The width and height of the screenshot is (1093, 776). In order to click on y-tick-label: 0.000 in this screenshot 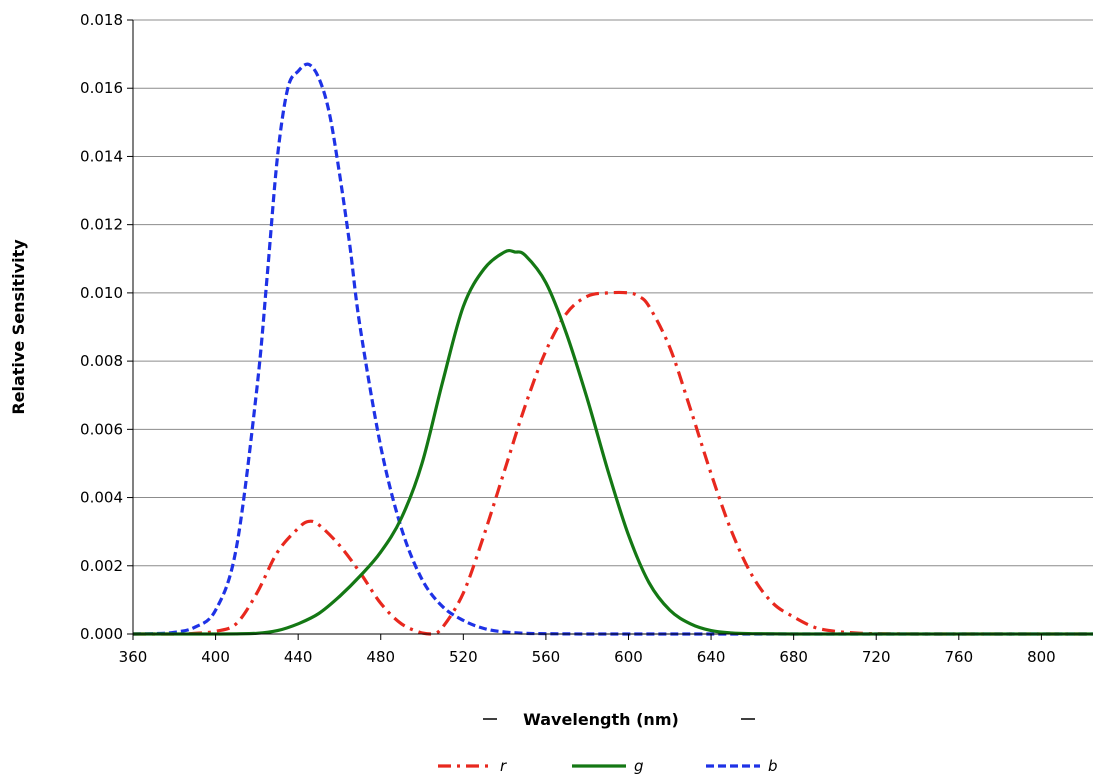, I will do `click(101, 634)`.